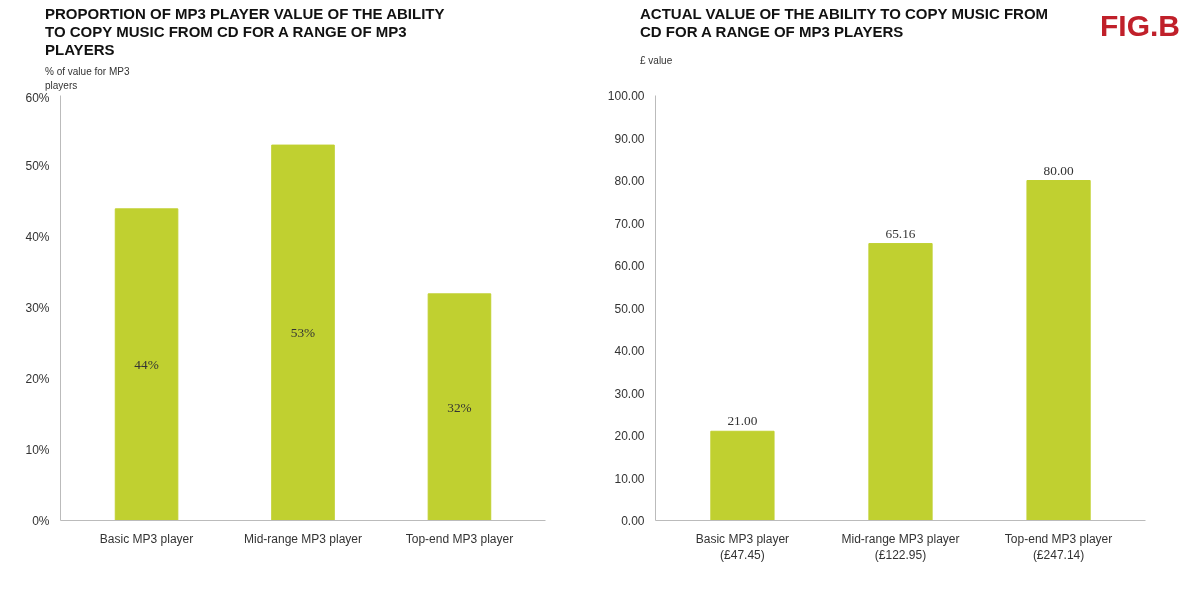  Describe the element at coordinates (37, 378) in the screenshot. I see `y-tick-label: 20%` at that location.